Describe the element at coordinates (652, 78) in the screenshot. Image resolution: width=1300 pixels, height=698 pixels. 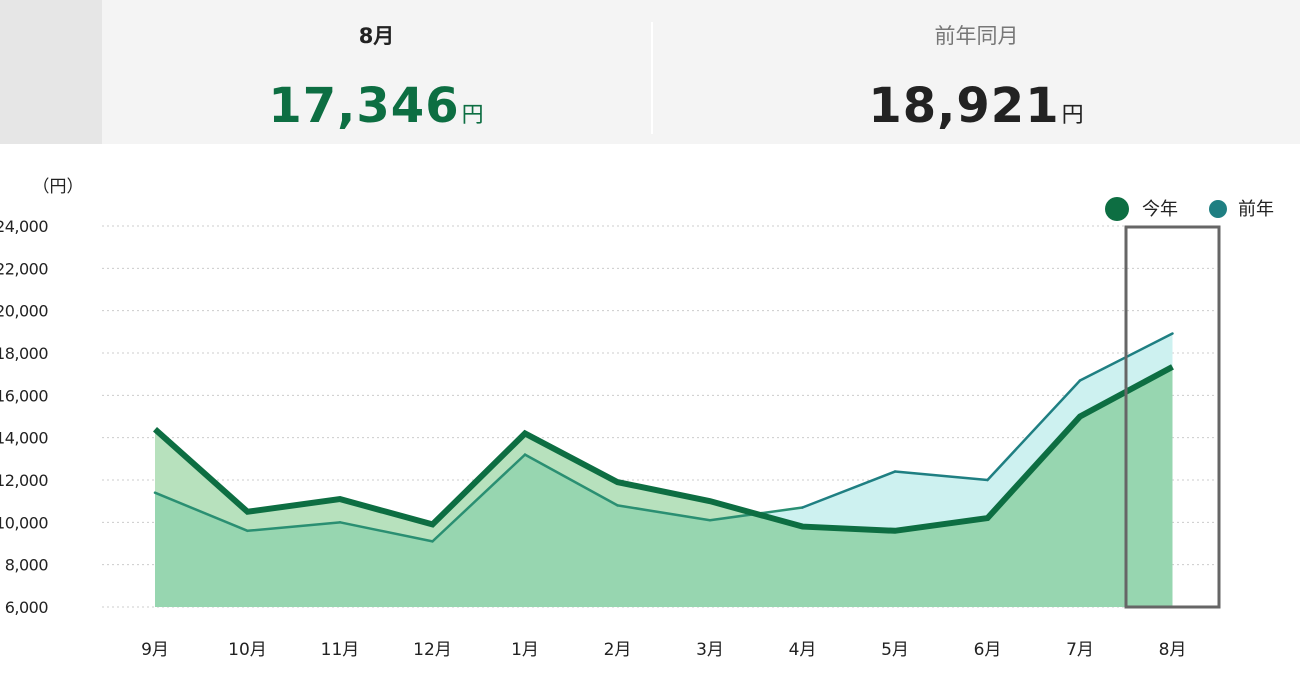
I see `summary-divider` at that location.